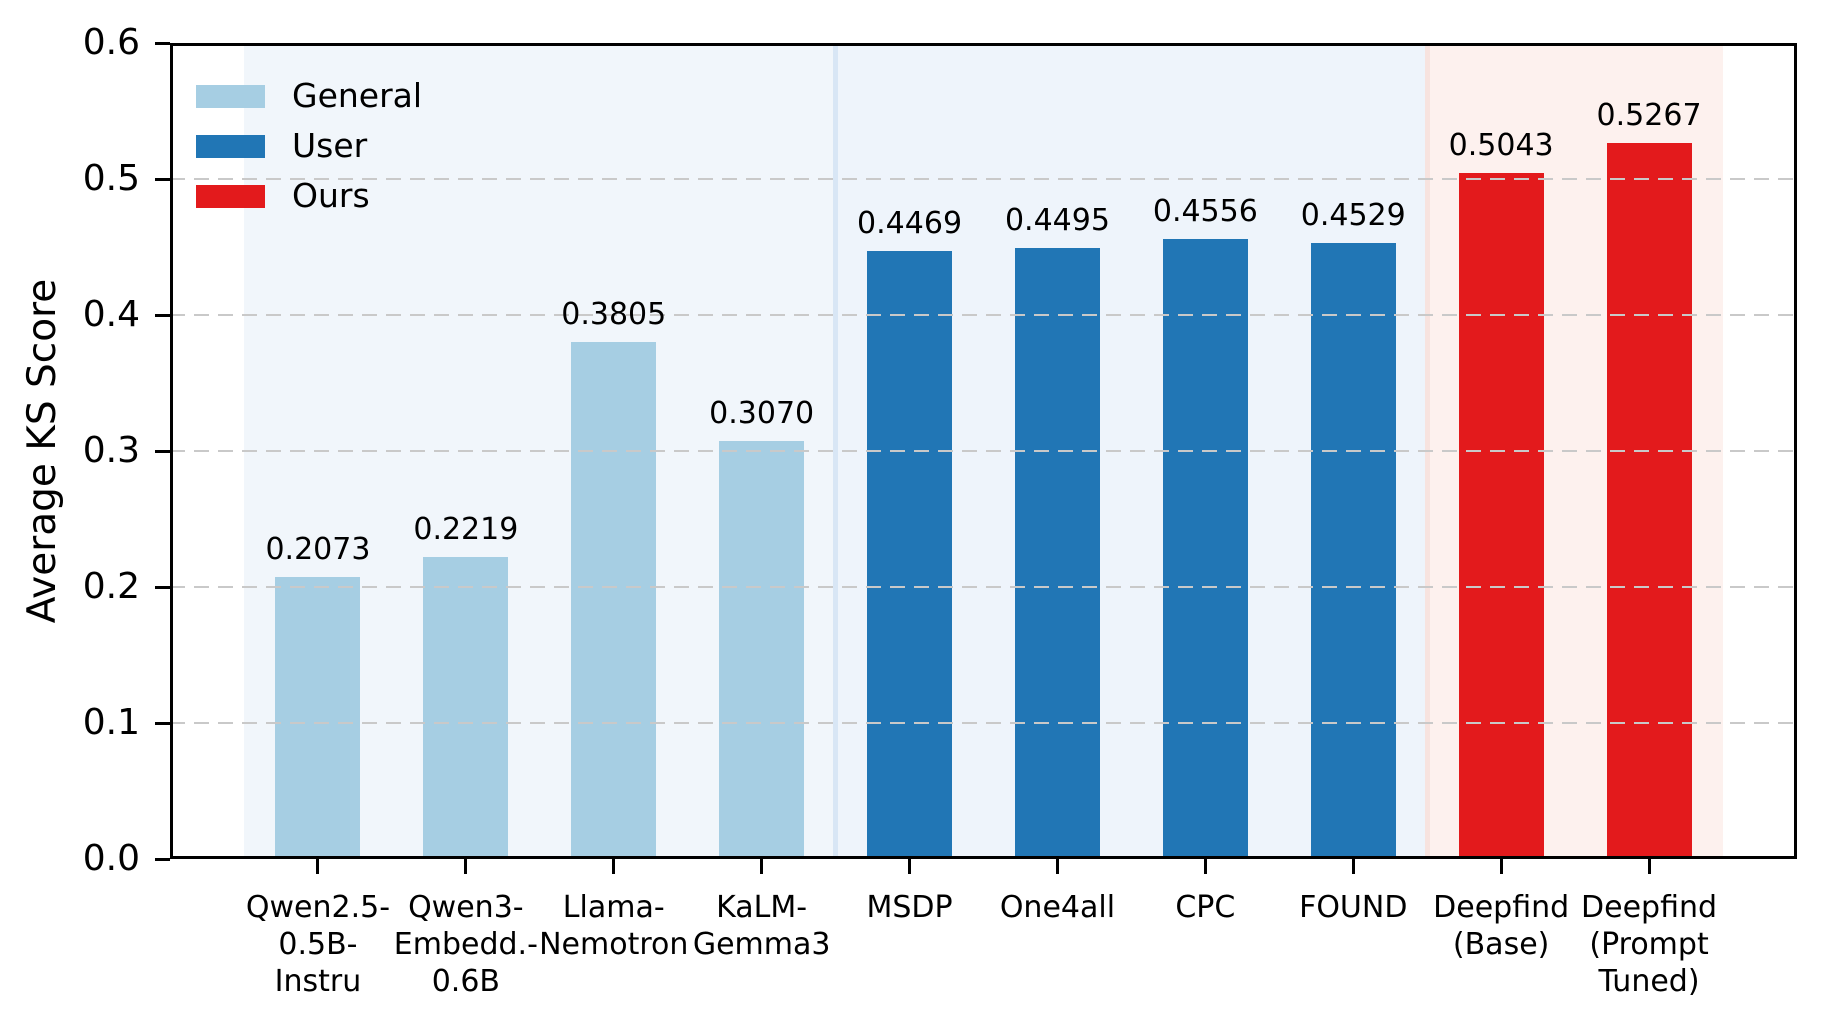 The width and height of the screenshot is (1826, 1012). What do you see at coordinates (111, 178) in the screenshot?
I see `y-tick-label: 0.5` at bounding box center [111, 178].